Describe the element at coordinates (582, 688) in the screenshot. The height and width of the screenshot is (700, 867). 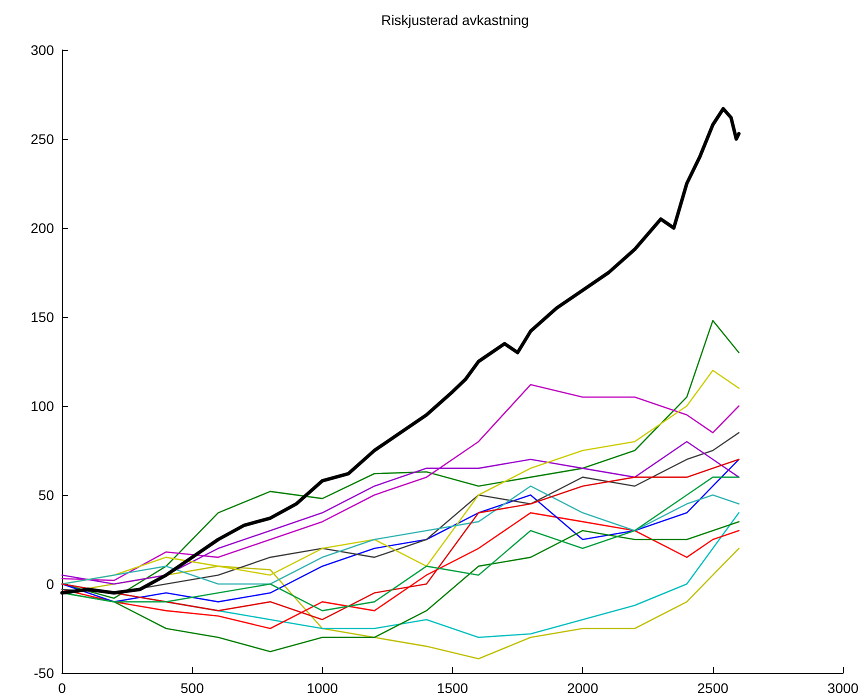
I see `x-tick-label: 2000` at that location.